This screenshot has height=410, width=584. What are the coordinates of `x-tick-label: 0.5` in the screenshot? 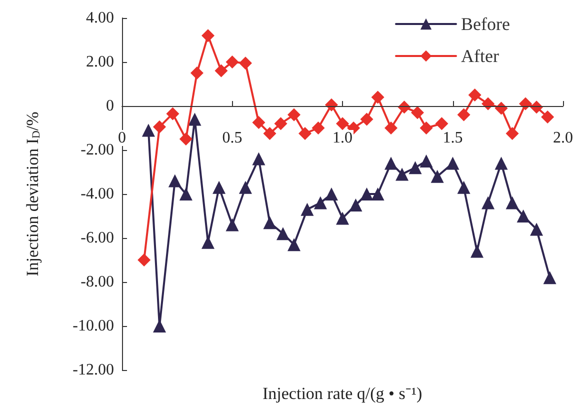 It's located at (232, 138).